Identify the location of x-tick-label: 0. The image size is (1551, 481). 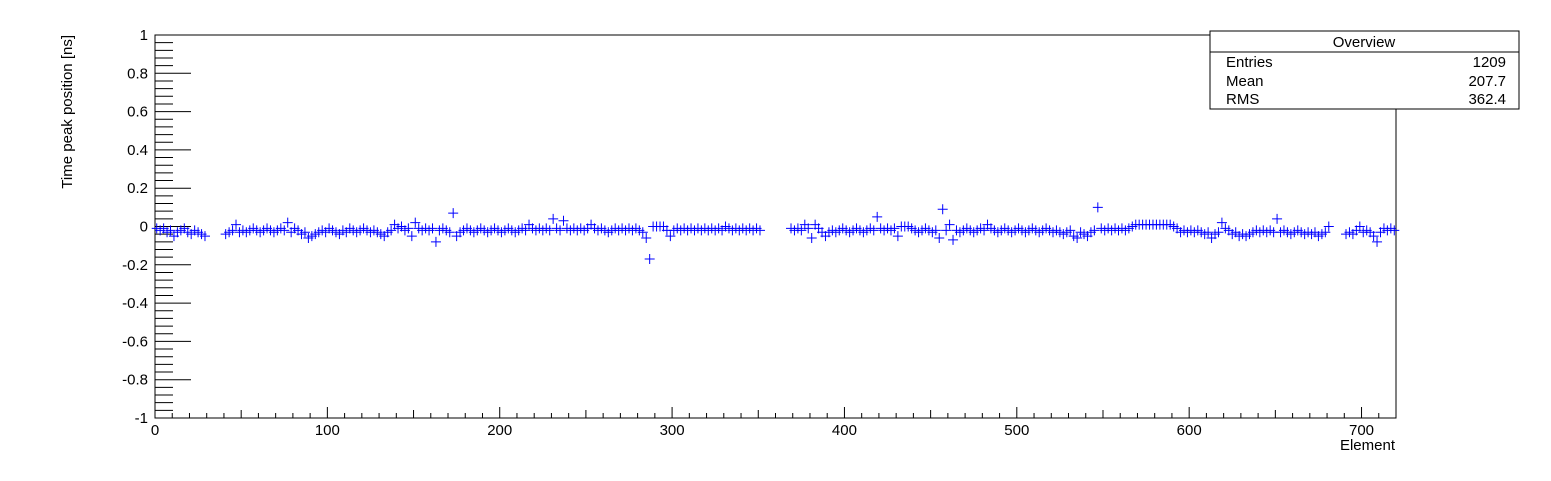
(155, 430).